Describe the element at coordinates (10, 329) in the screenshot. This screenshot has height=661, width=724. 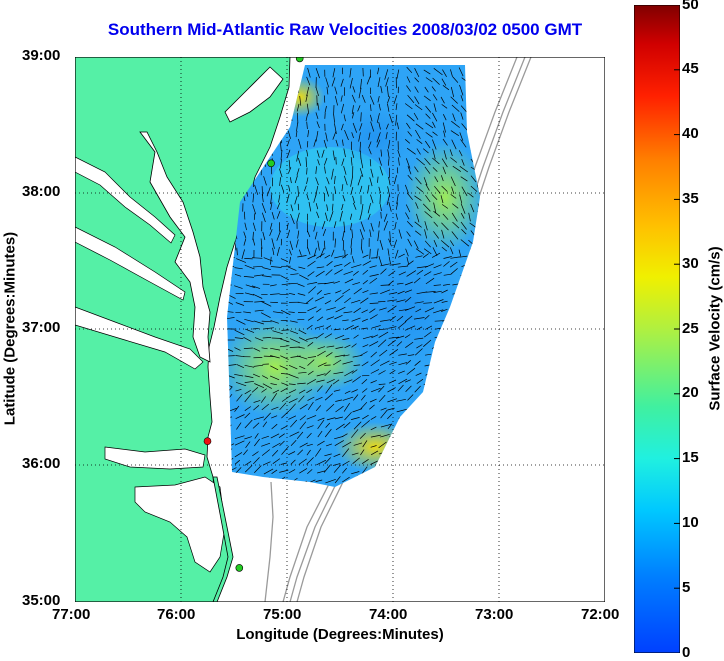
I see `y-axis-title: Latitude (Degrees:Minutes)` at that location.